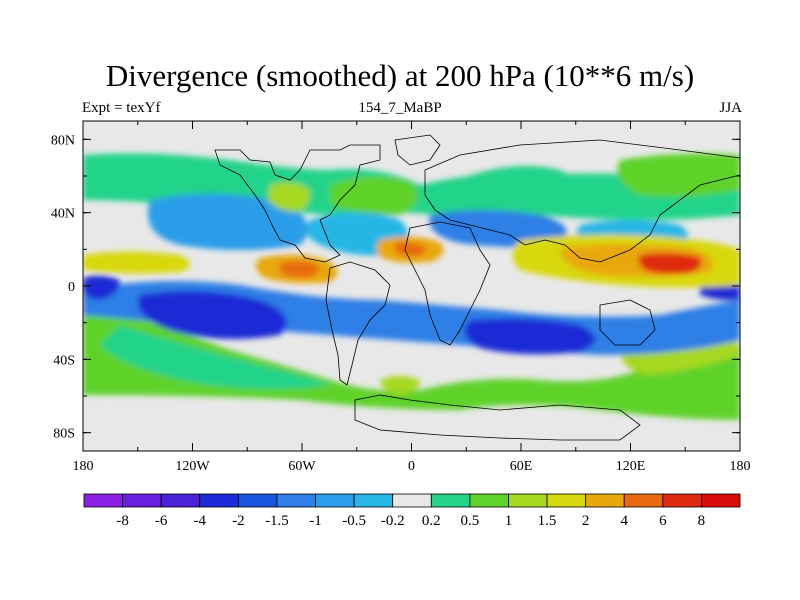  What do you see at coordinates (520, 189) in the screenshot?
I see `green-region-asia` at bounding box center [520, 189].